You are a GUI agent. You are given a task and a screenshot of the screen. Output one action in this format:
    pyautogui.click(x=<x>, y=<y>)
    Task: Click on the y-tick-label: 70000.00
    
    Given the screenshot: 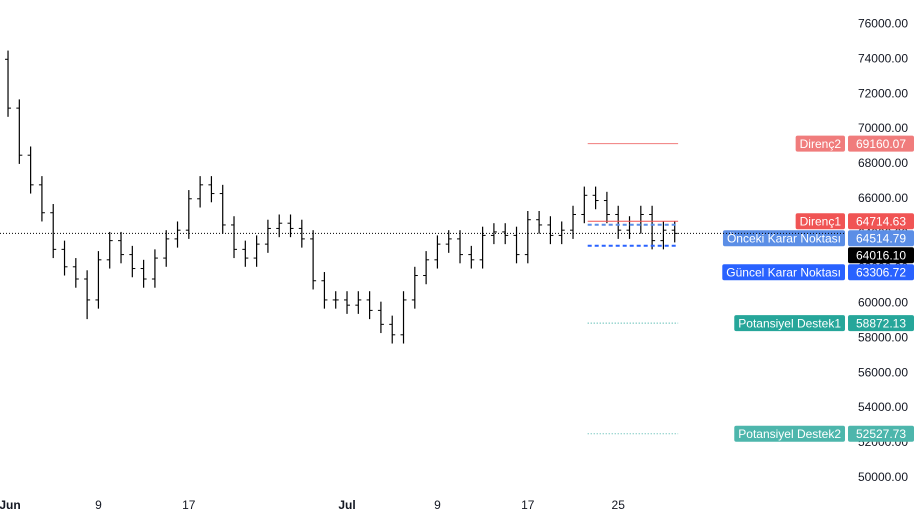 What is the action you would take?
    pyautogui.click(x=883, y=128)
    